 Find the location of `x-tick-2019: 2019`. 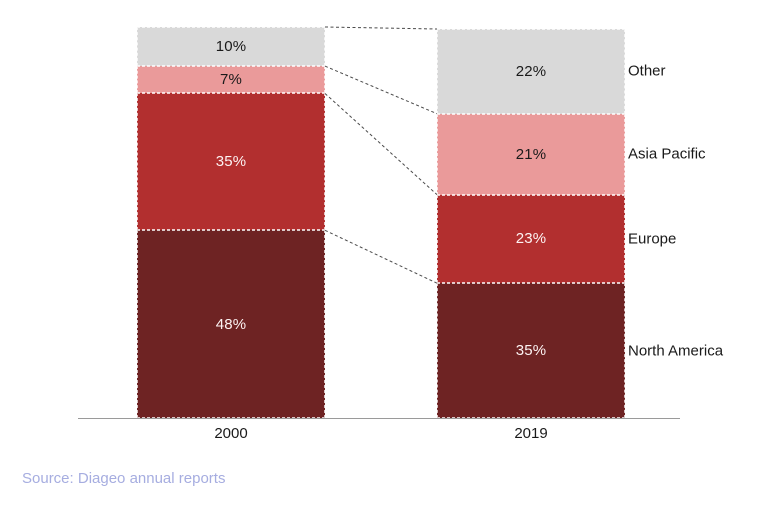

x-tick-2019: 2019 is located at coordinates (531, 433).